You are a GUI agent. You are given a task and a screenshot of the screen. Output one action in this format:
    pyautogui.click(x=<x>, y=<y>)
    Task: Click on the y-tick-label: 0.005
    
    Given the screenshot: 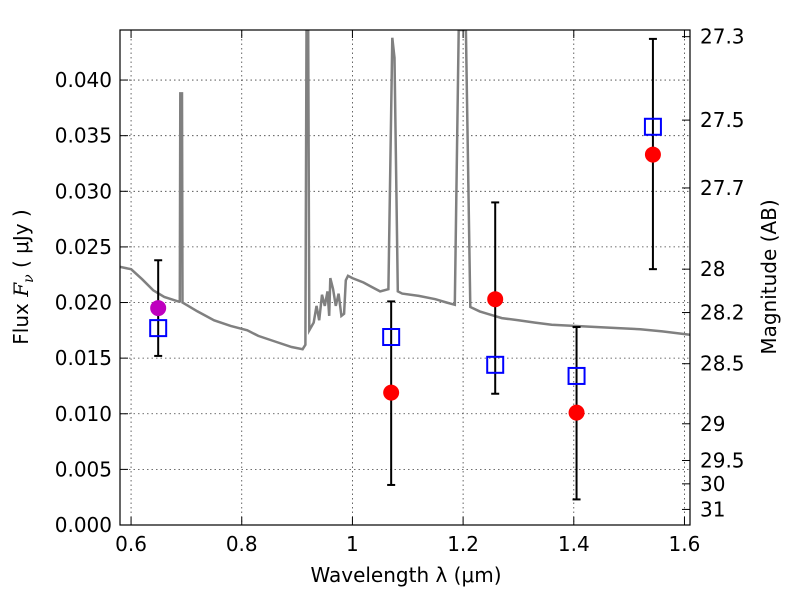 What is the action you would take?
    pyautogui.click(x=83, y=469)
    